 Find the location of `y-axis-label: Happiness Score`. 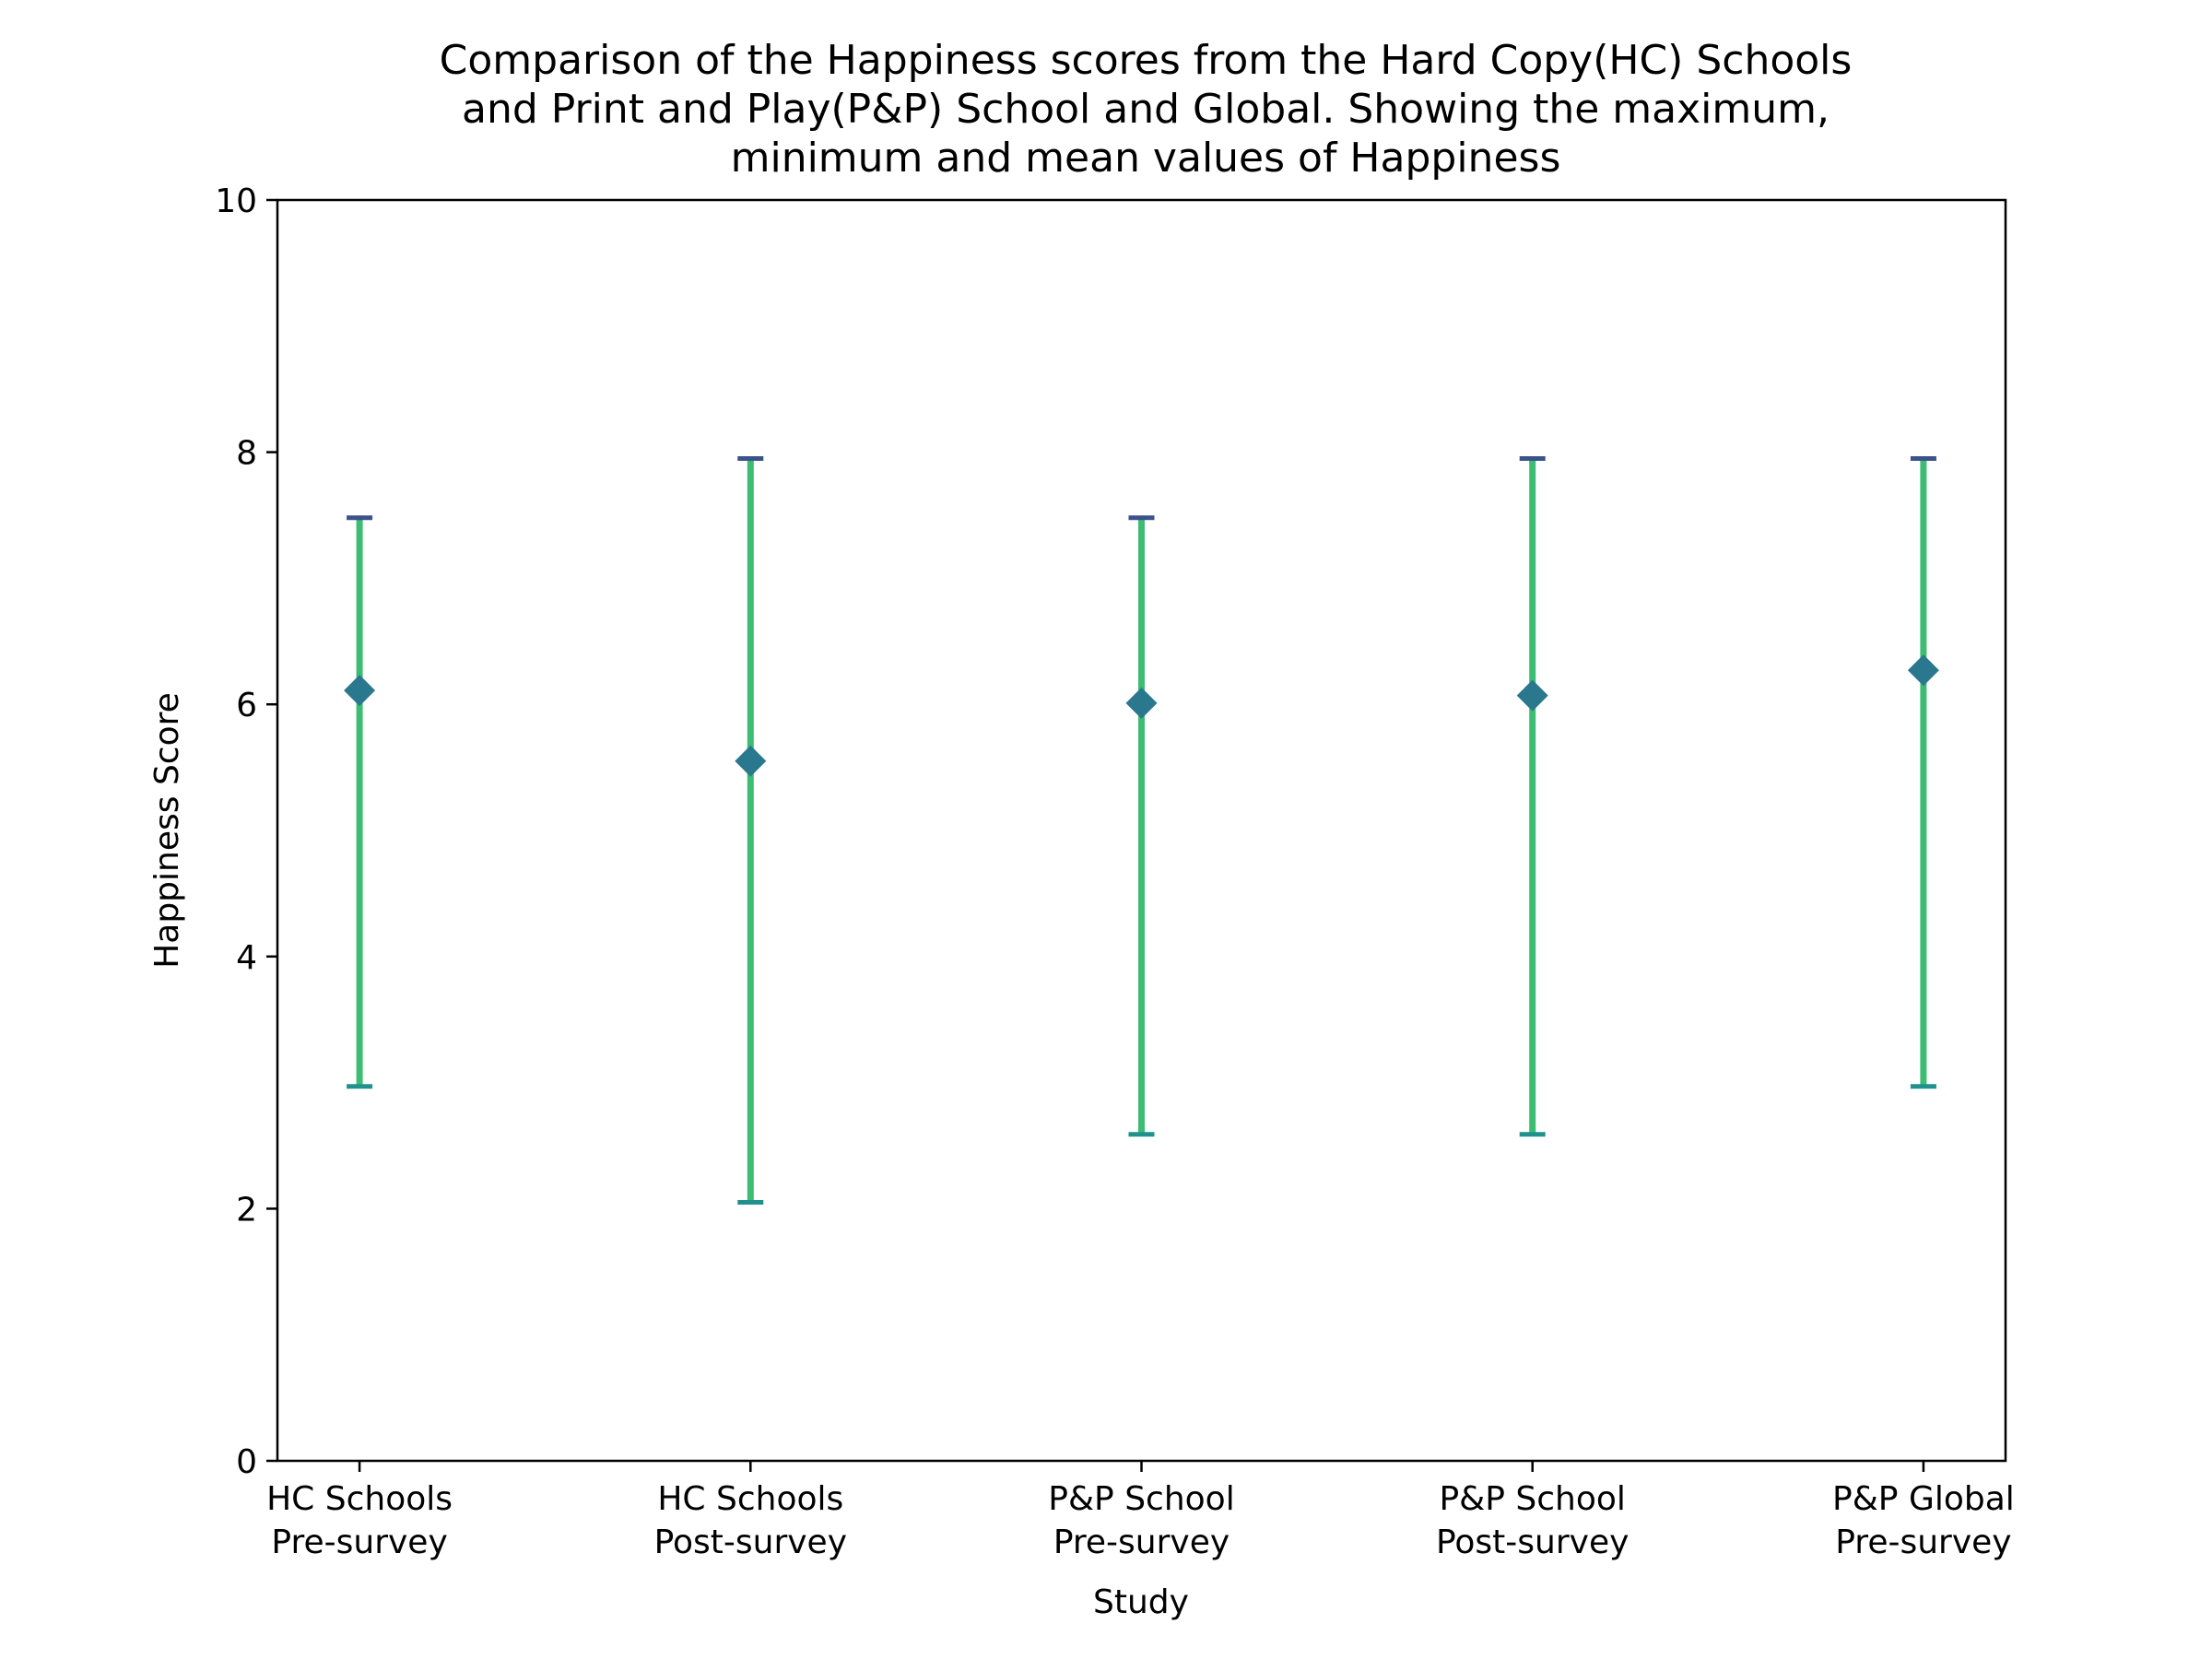

y-axis-label: Happiness Score is located at coordinates (167, 830).